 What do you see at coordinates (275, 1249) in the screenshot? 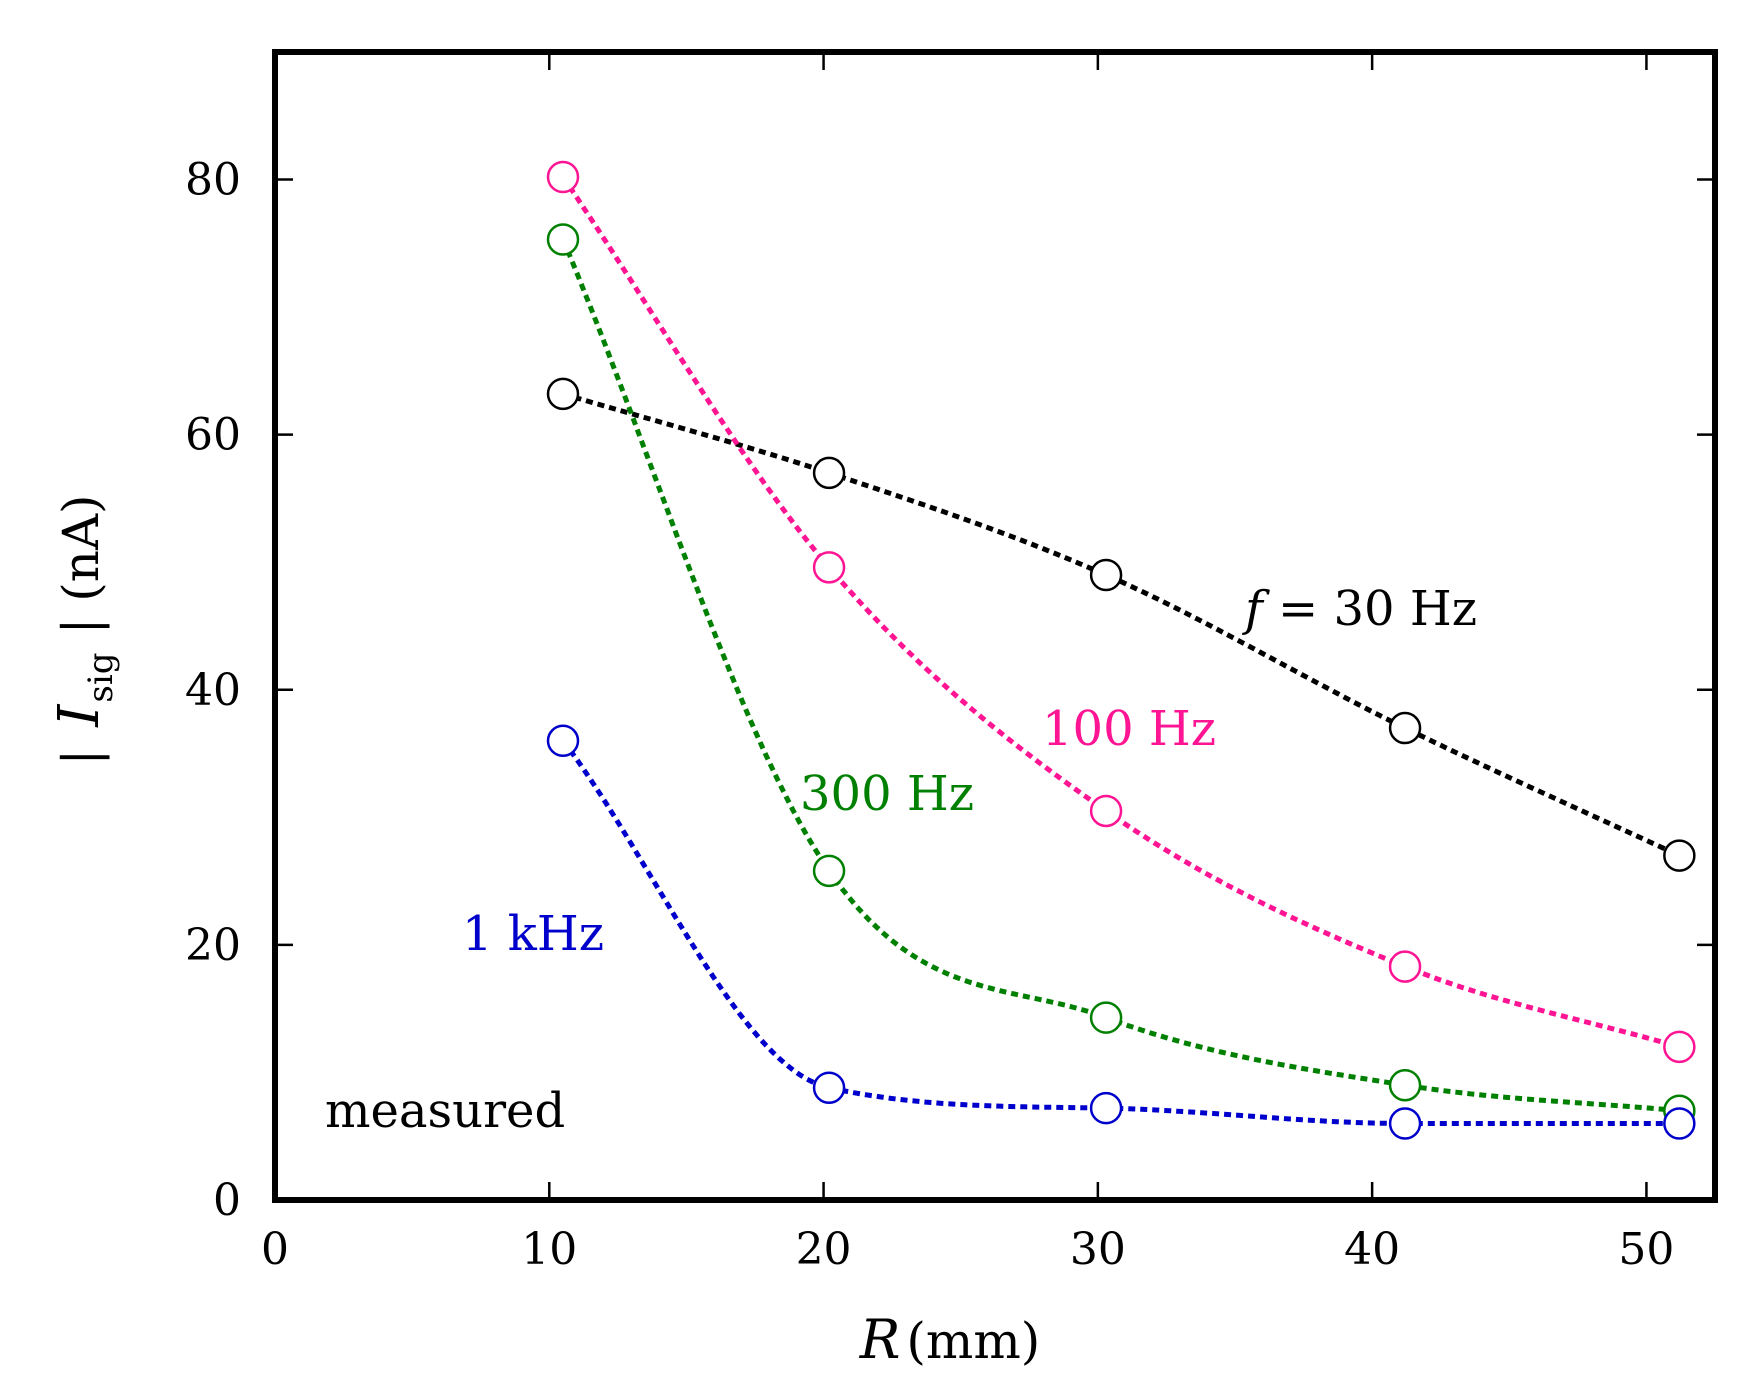
I see `x-tick-label: 0` at bounding box center [275, 1249].